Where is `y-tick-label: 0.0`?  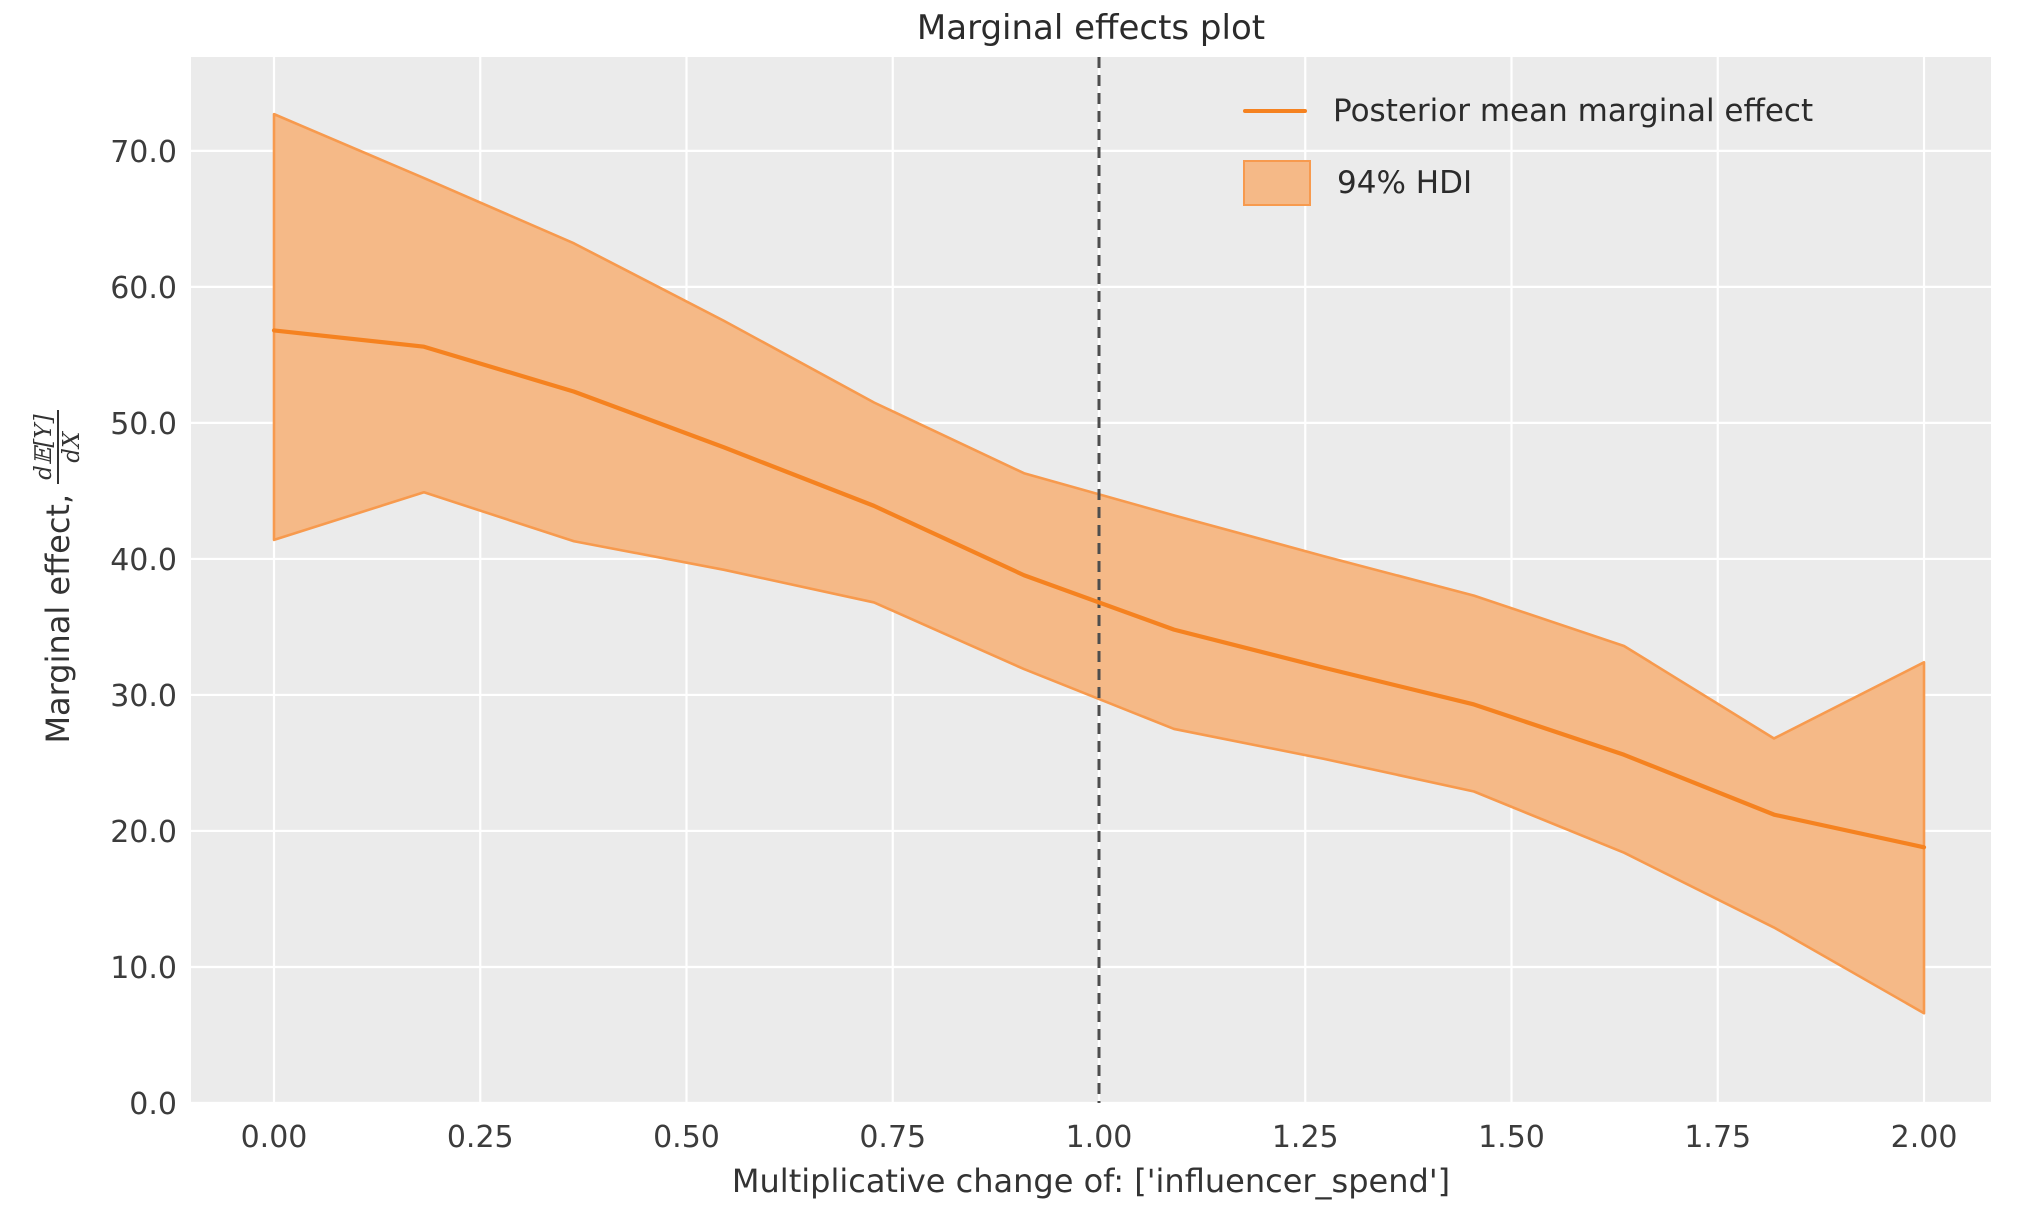 y-tick-label: 0.0 is located at coordinates (153, 1104).